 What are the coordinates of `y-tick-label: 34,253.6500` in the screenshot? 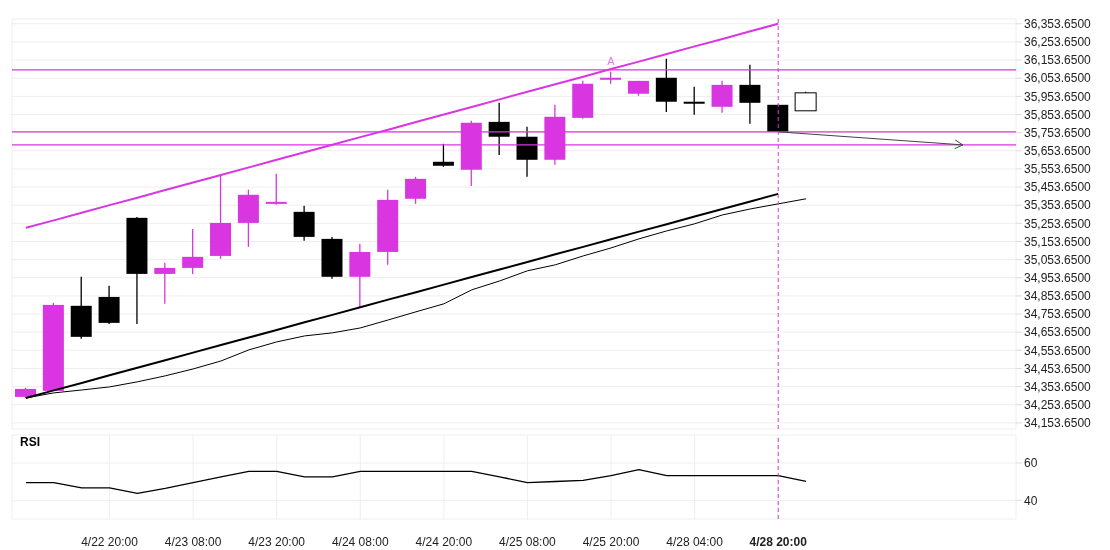 It's located at (1058, 405).